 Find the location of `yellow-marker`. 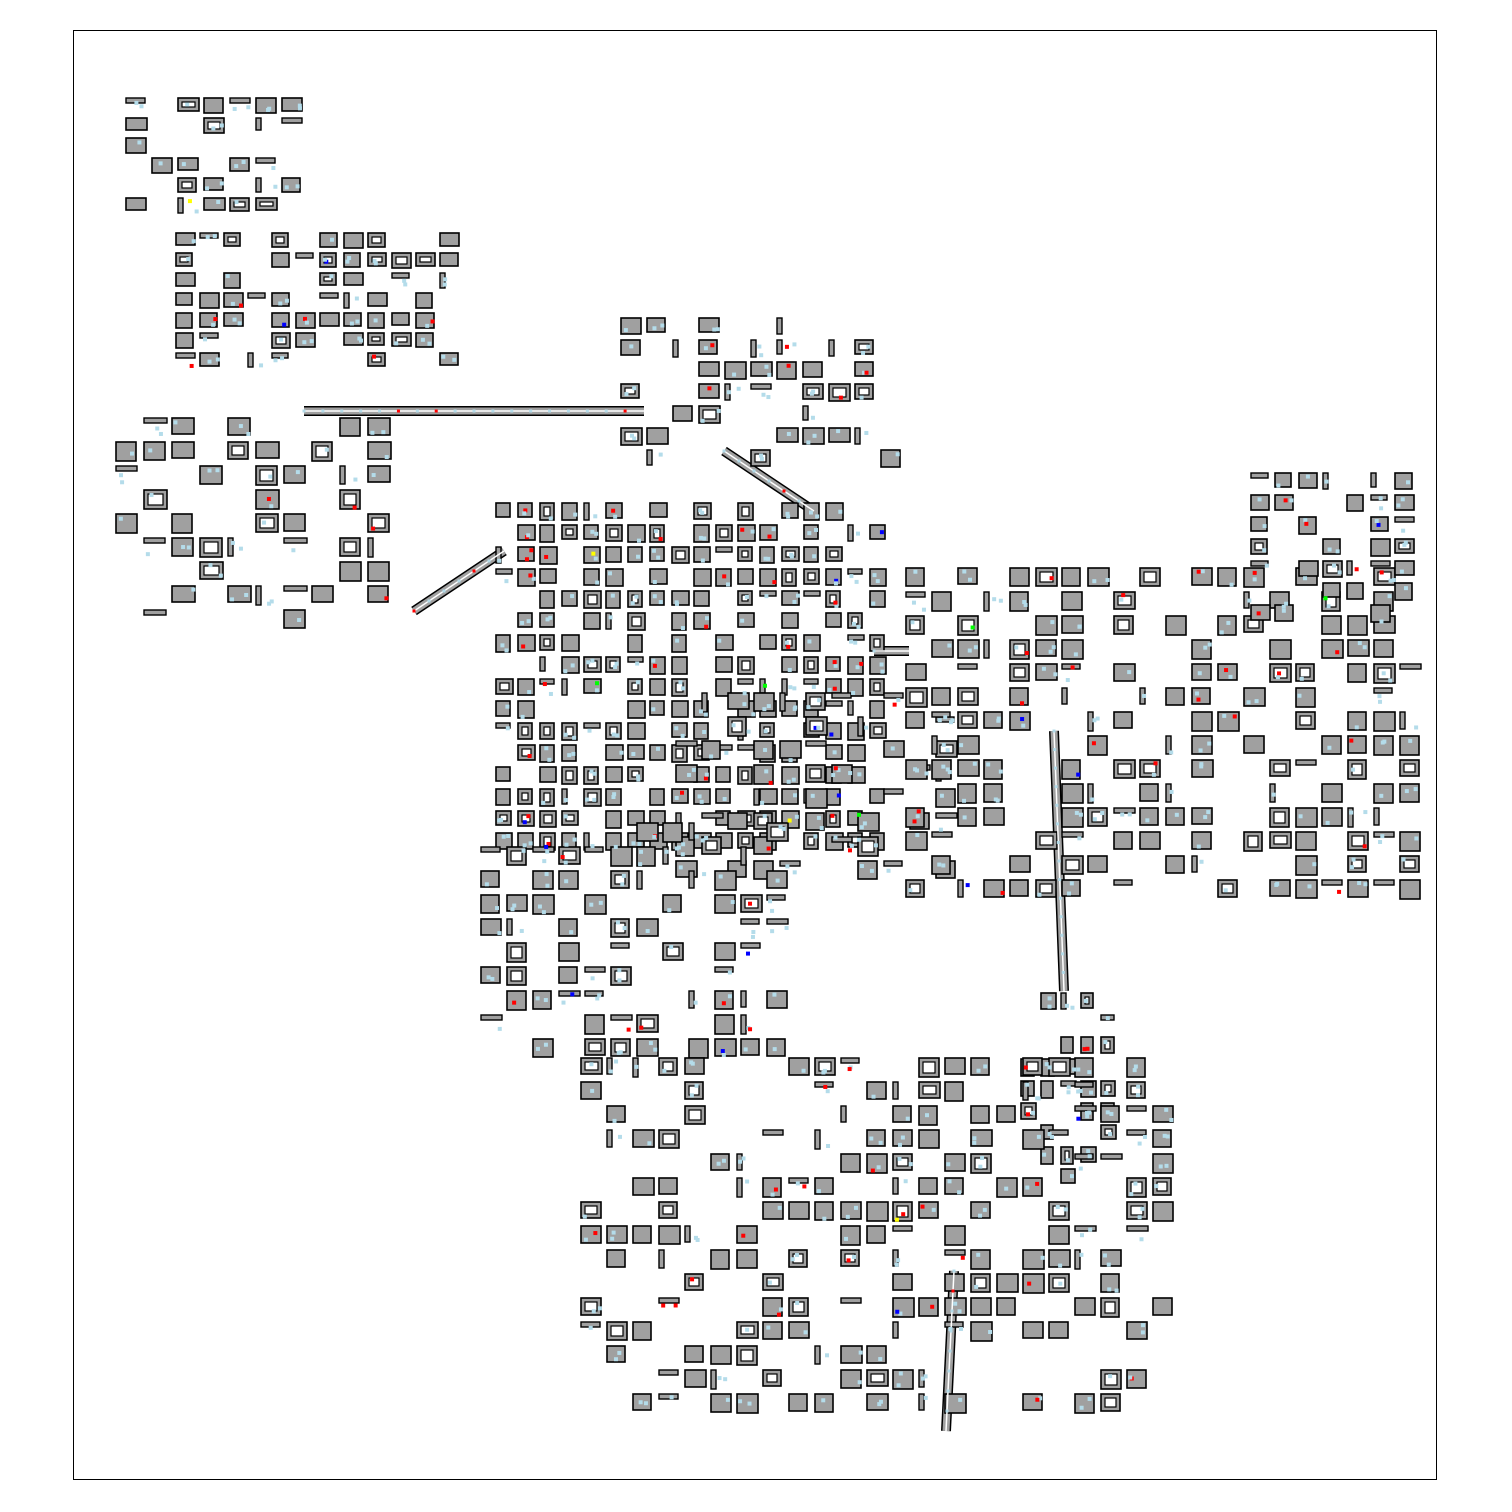

yellow-marker is located at coordinates (896, 1219).